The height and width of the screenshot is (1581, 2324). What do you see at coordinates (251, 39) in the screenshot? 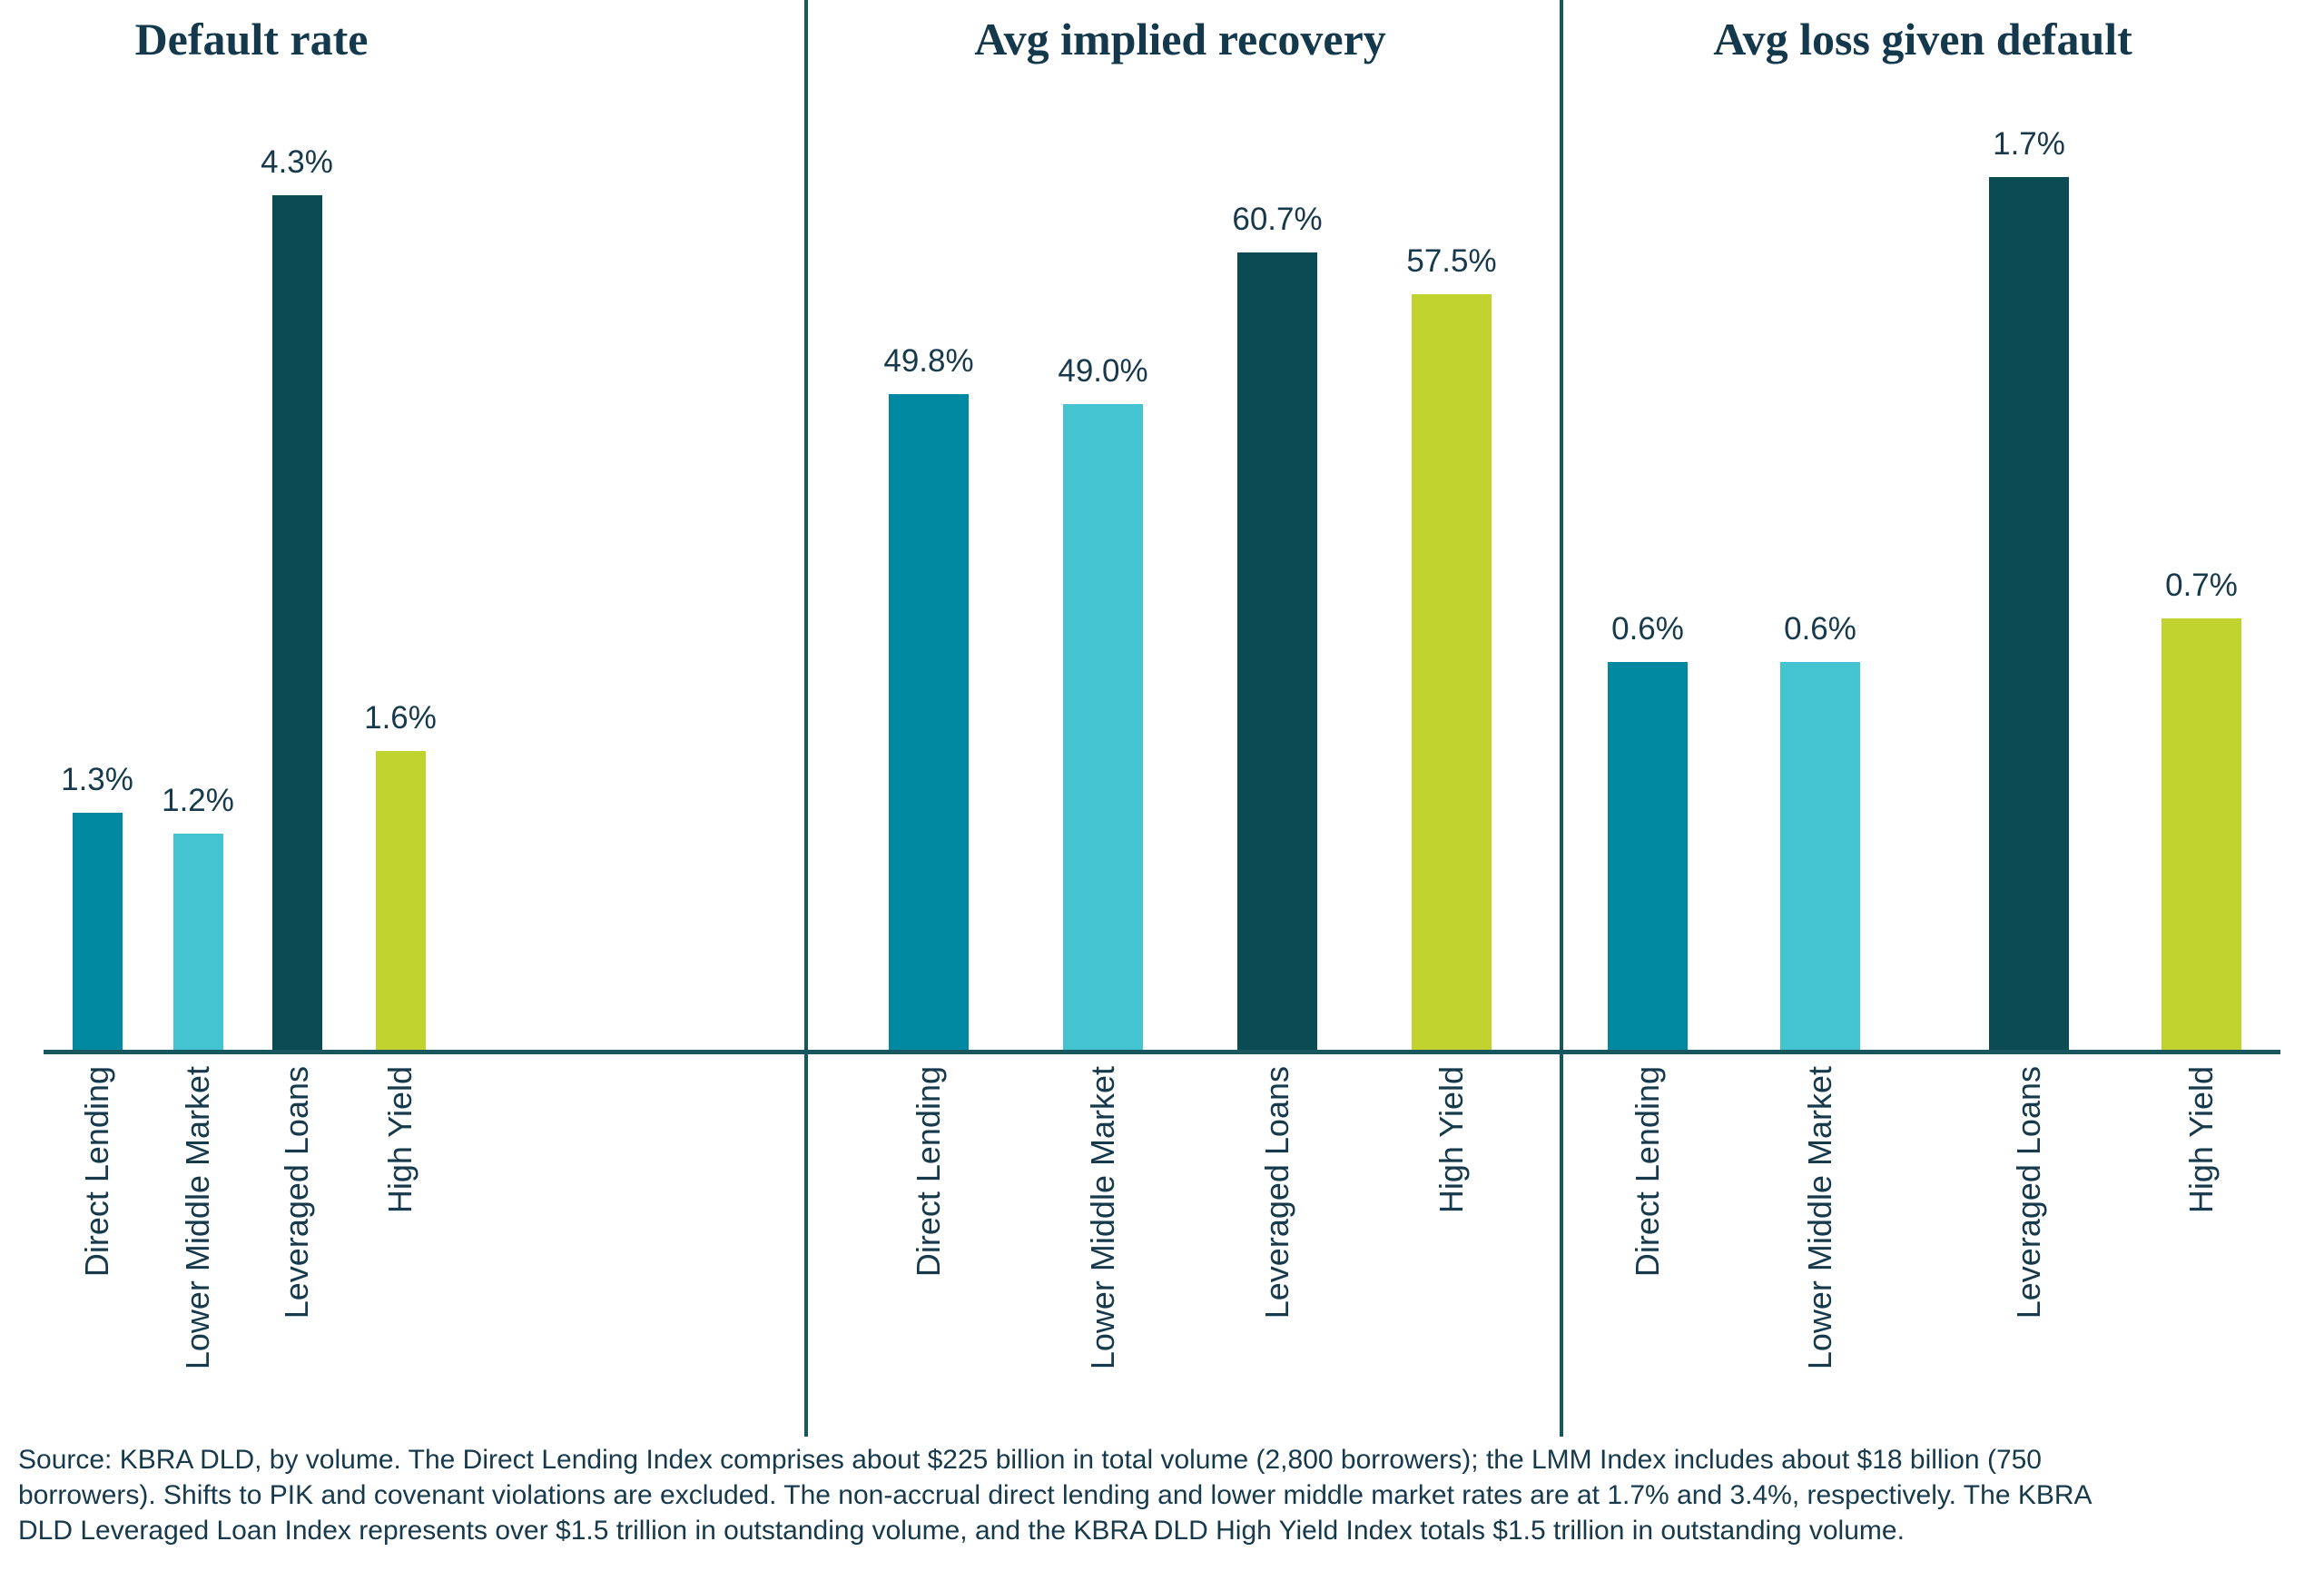
I see `panel-title-default-rate: Default rate` at bounding box center [251, 39].